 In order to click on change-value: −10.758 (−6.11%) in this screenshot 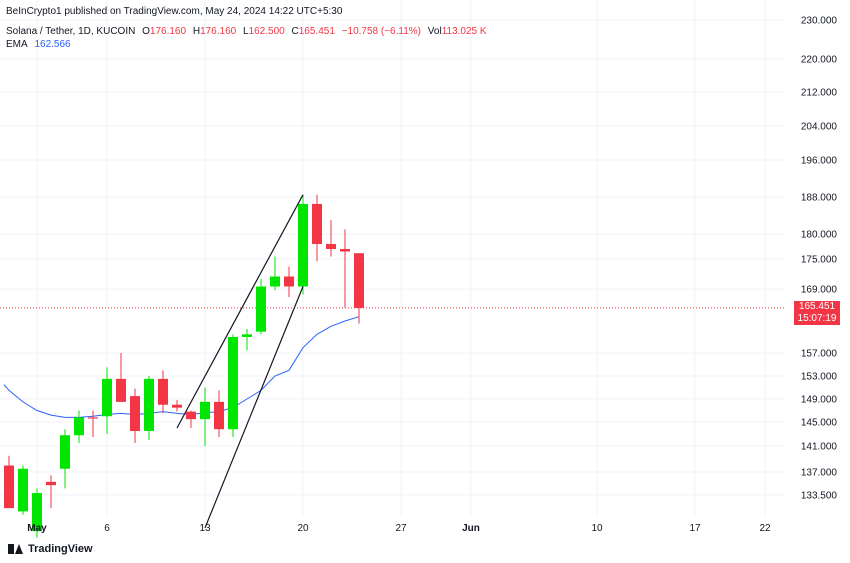, I will do `click(381, 31)`.